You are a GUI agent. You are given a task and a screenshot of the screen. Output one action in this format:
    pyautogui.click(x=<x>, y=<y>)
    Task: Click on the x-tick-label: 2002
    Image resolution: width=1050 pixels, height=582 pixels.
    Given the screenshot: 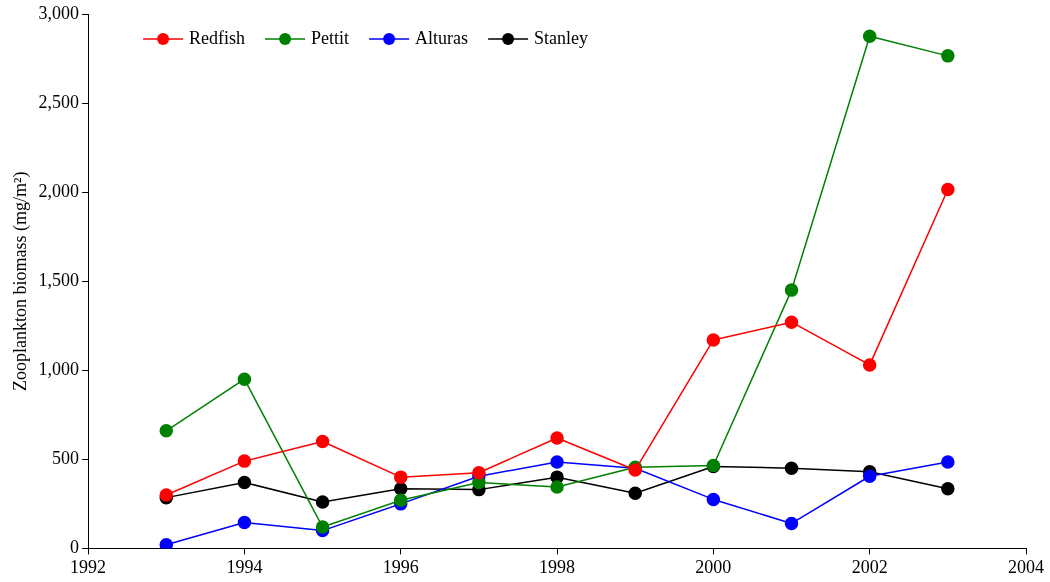 What is the action you would take?
    pyautogui.click(x=869, y=566)
    